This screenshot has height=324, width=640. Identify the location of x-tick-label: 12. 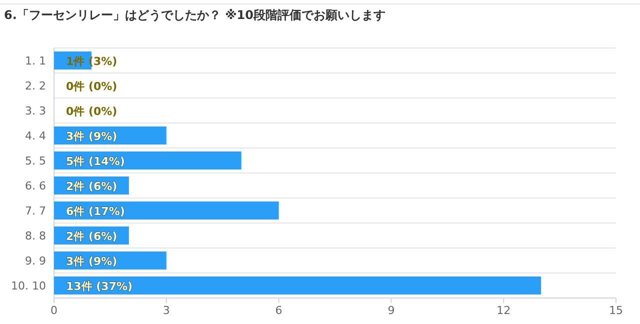
(503, 310).